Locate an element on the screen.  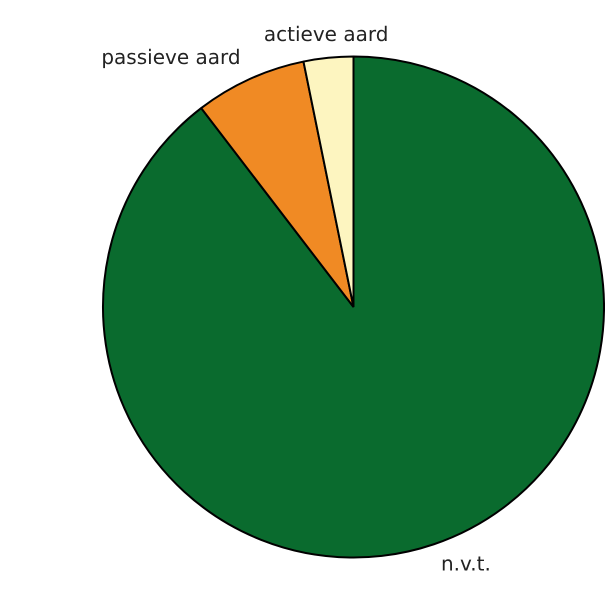
slice-label: actieve aard is located at coordinates (326, 34).